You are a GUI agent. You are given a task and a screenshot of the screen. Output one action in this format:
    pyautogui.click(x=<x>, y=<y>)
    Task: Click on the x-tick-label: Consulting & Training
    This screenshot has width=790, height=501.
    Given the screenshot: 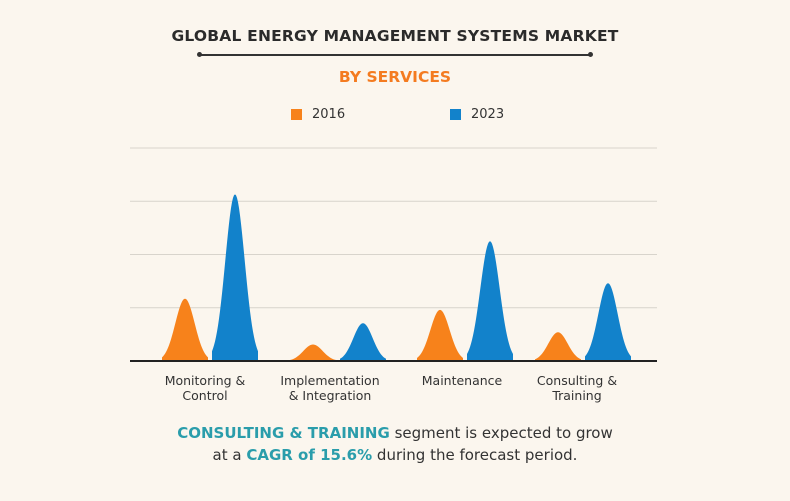 What is the action you would take?
    pyautogui.click(x=577, y=388)
    